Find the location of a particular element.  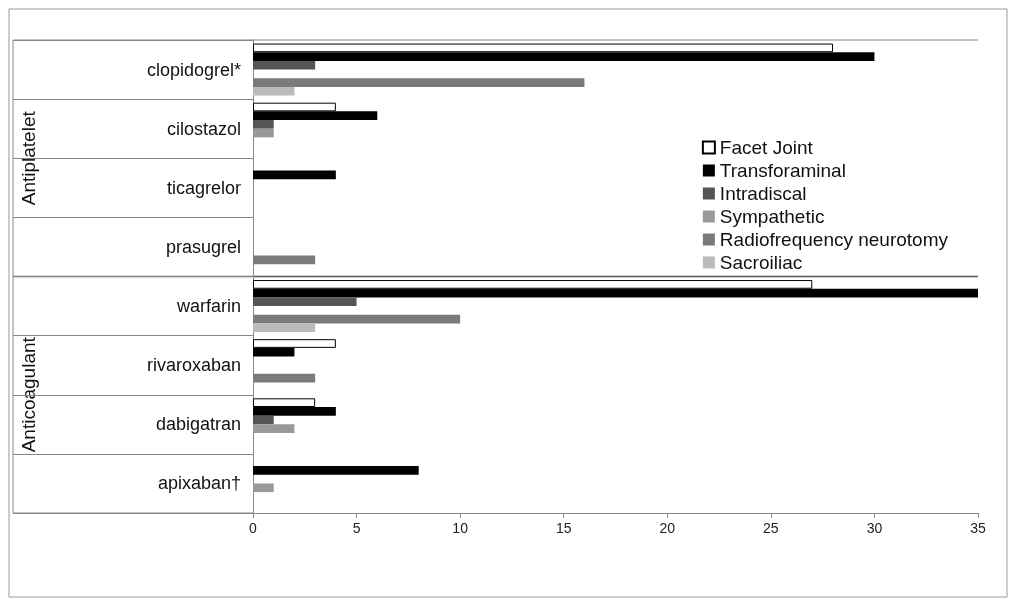

x-tick-label: 25 is located at coordinates (771, 528).